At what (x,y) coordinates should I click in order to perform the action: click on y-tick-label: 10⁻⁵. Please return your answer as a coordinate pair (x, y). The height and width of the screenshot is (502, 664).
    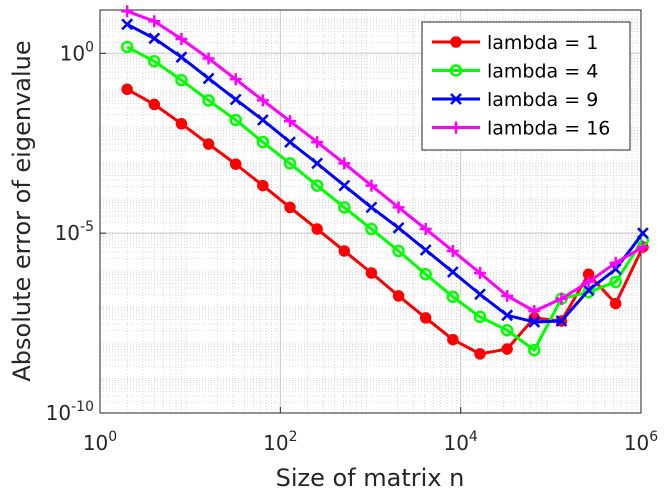
    Looking at the image, I should click on (74, 232).